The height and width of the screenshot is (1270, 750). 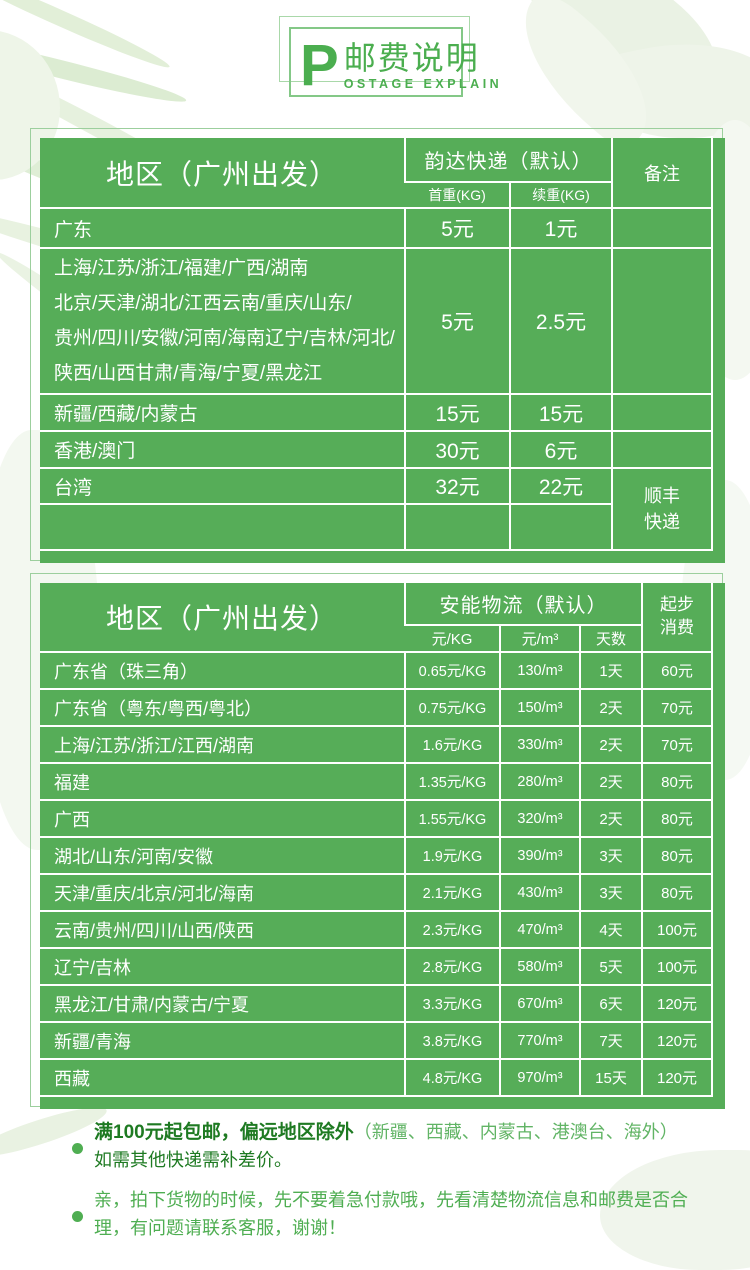 What do you see at coordinates (222, 818) in the screenshot?
I see `region-cell: 广西` at bounding box center [222, 818].